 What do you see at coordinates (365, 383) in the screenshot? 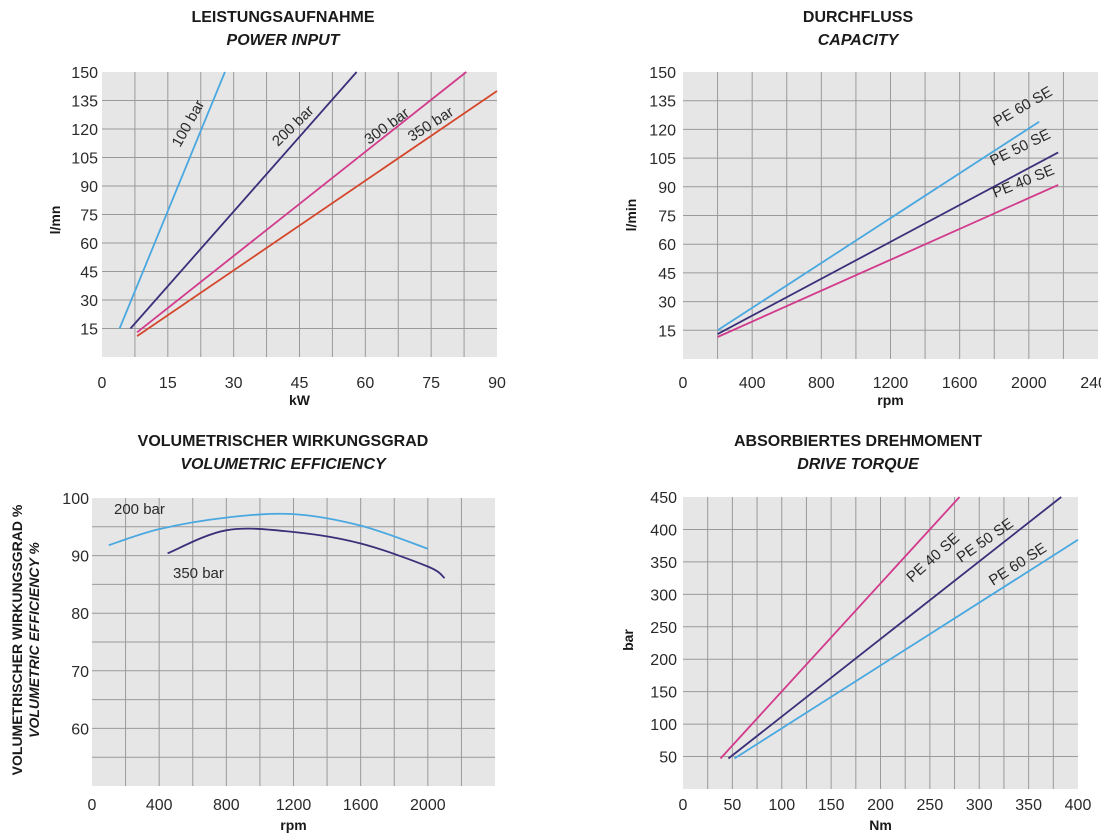
I see `x-tick-label: 60` at bounding box center [365, 383].